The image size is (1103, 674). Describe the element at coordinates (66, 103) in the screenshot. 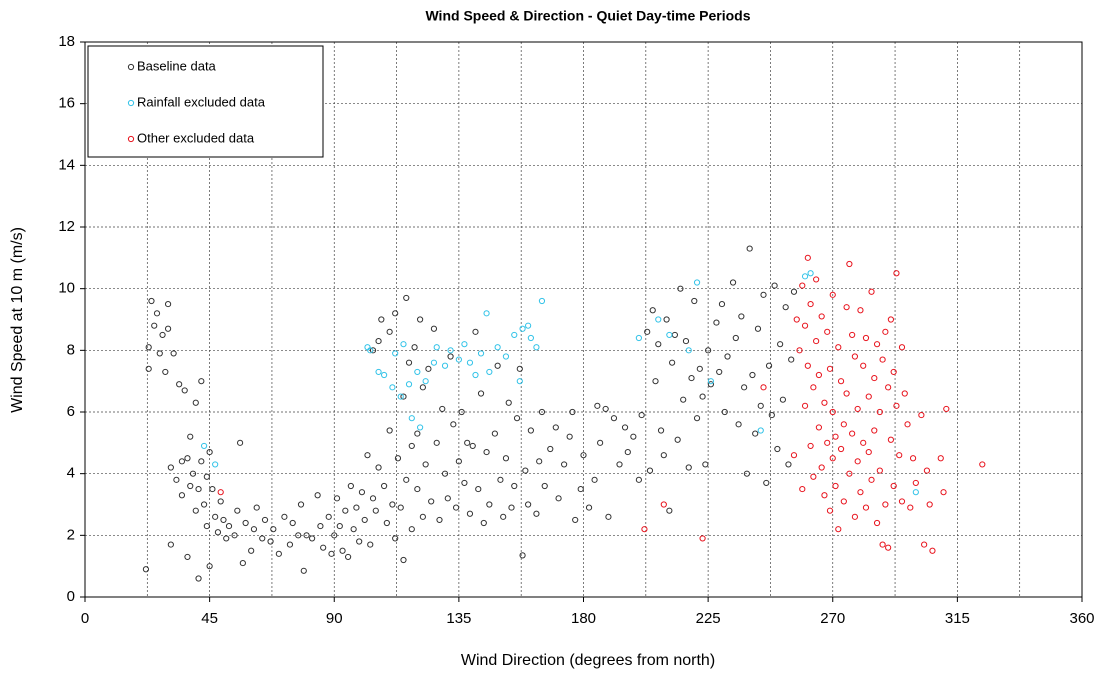

I see `y-tick-label: 16` at that location.